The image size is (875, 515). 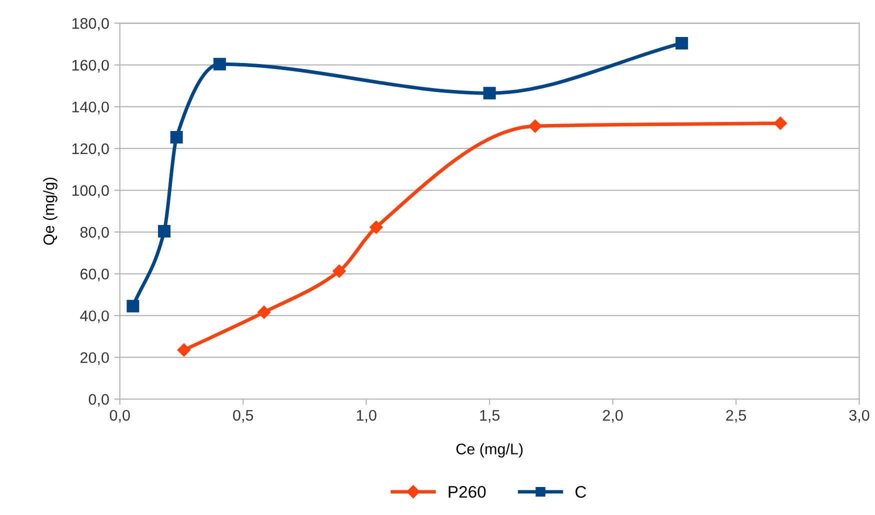 I want to click on x-tick-label: 0,0, so click(x=120, y=416).